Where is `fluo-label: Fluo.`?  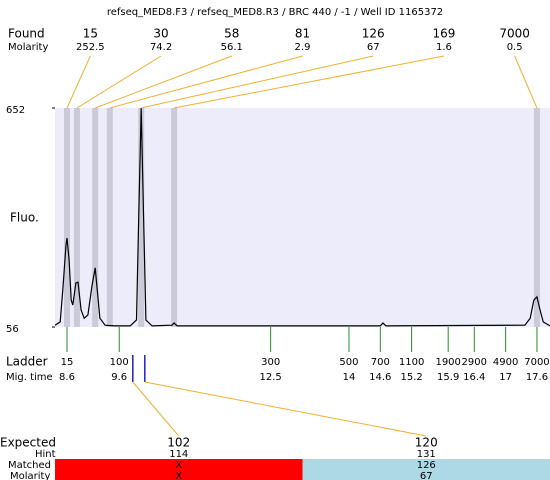
fluo-label: Fluo. is located at coordinates (24, 218).